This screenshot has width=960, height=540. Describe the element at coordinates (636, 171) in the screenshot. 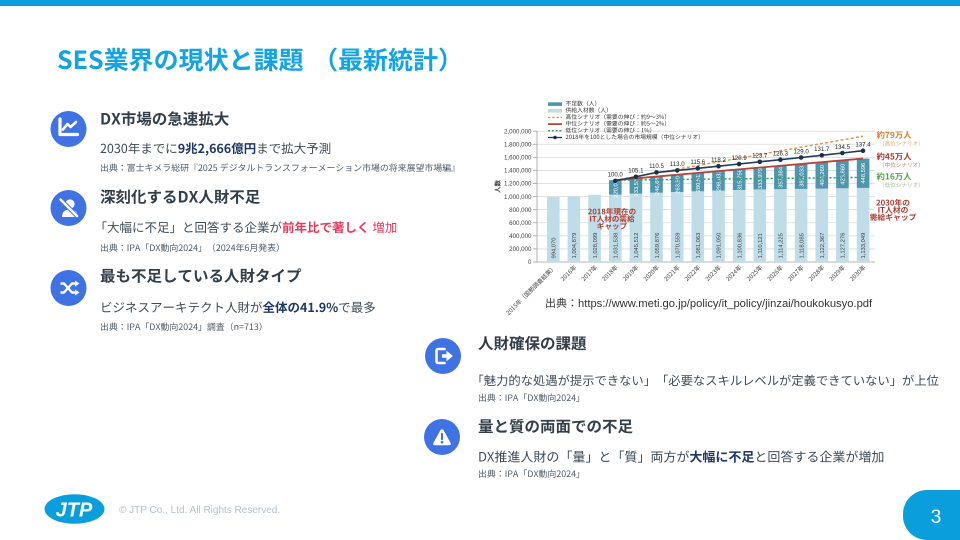

I see `svg-text: 105.1` at that location.